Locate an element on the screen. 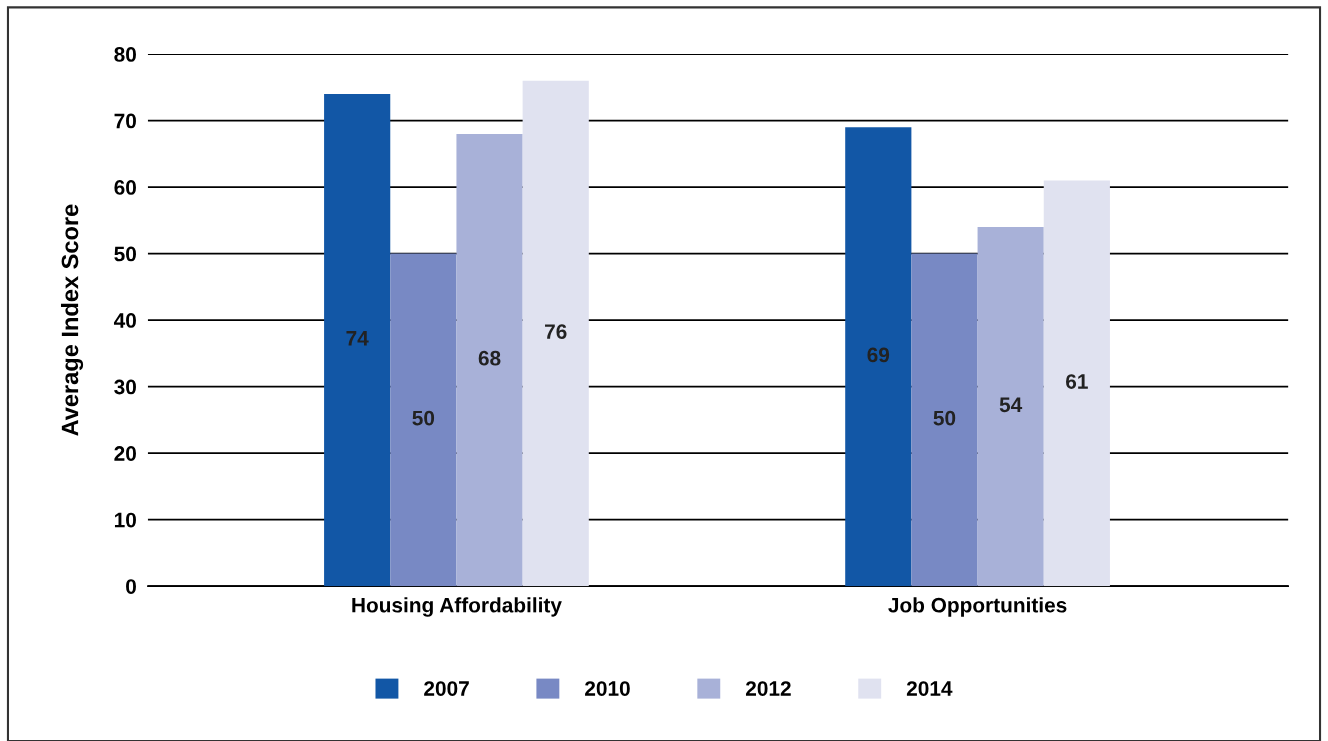  data-label: 68 is located at coordinates (489, 358).